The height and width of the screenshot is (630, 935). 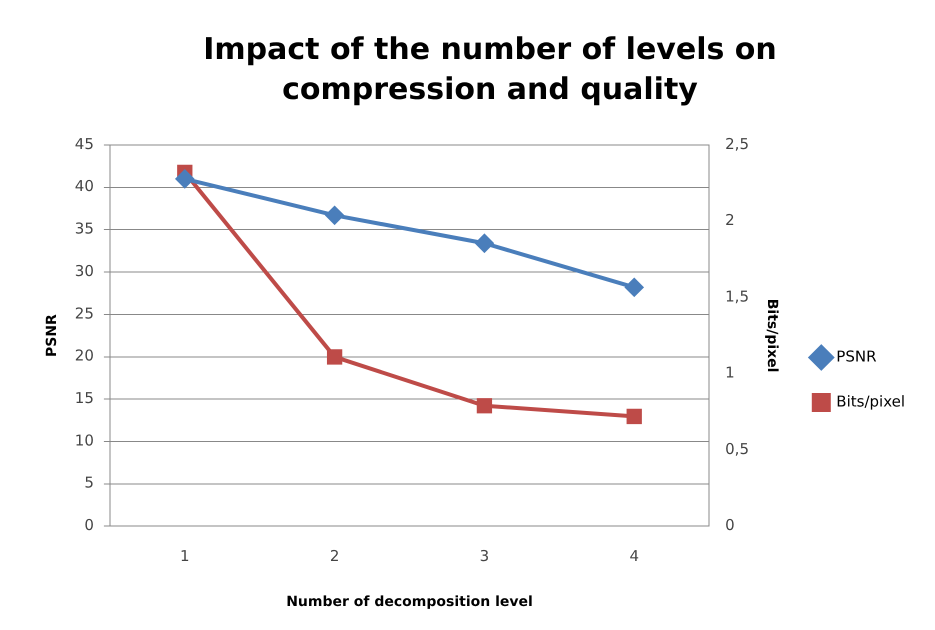 I want to click on y2-tick-label: 2, so click(x=730, y=220).